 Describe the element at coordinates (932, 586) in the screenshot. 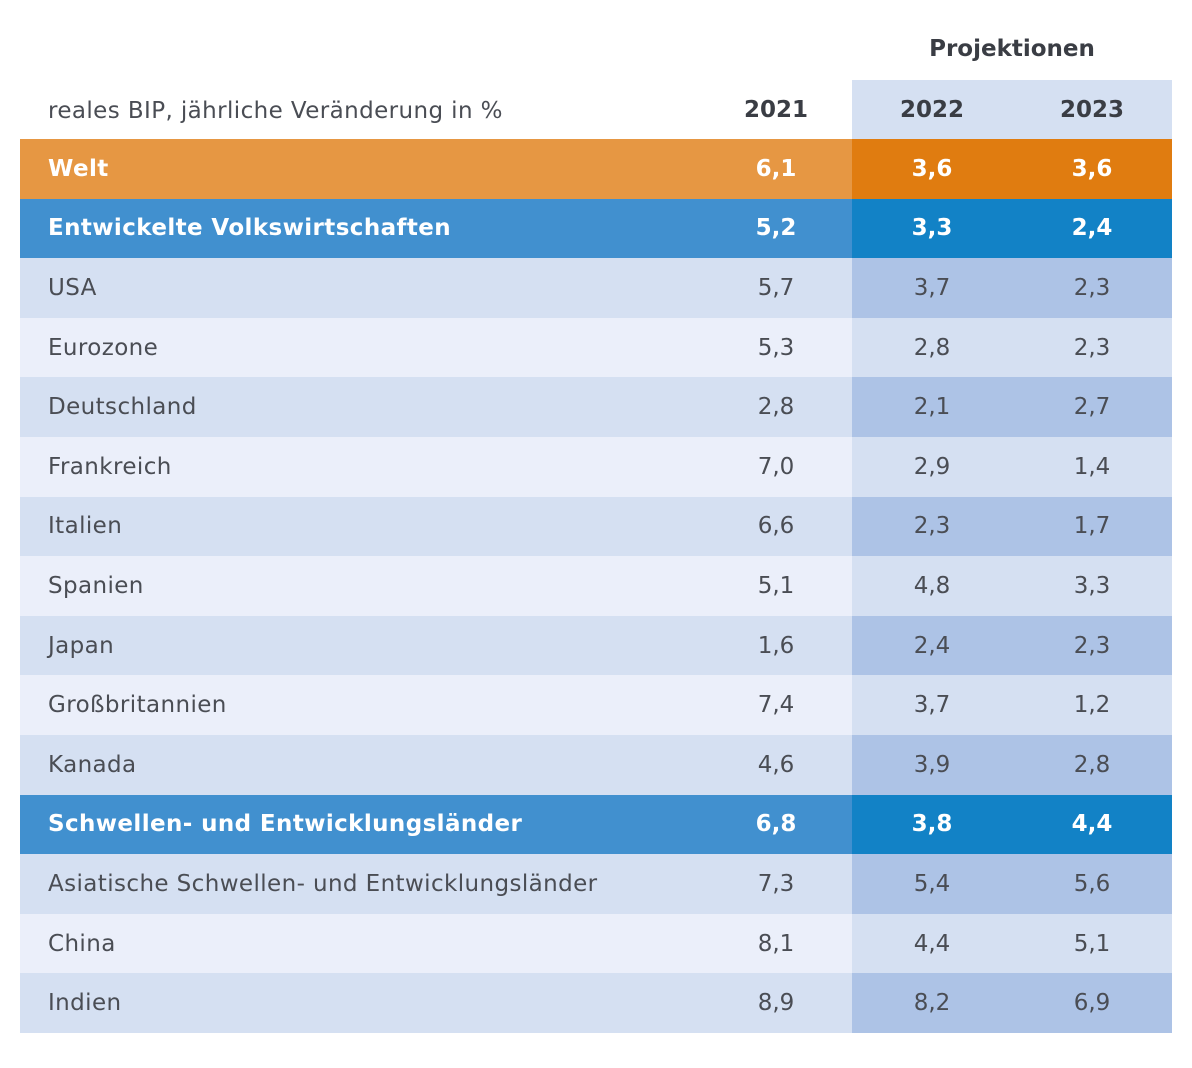

I see `value-cell-2022: 4,8` at that location.